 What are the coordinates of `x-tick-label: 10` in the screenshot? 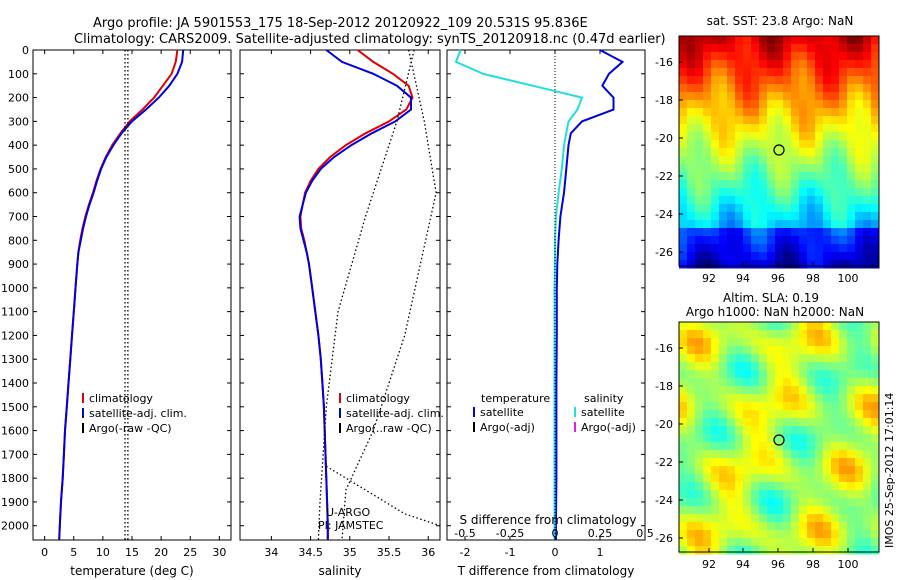 It's located at (103, 552).